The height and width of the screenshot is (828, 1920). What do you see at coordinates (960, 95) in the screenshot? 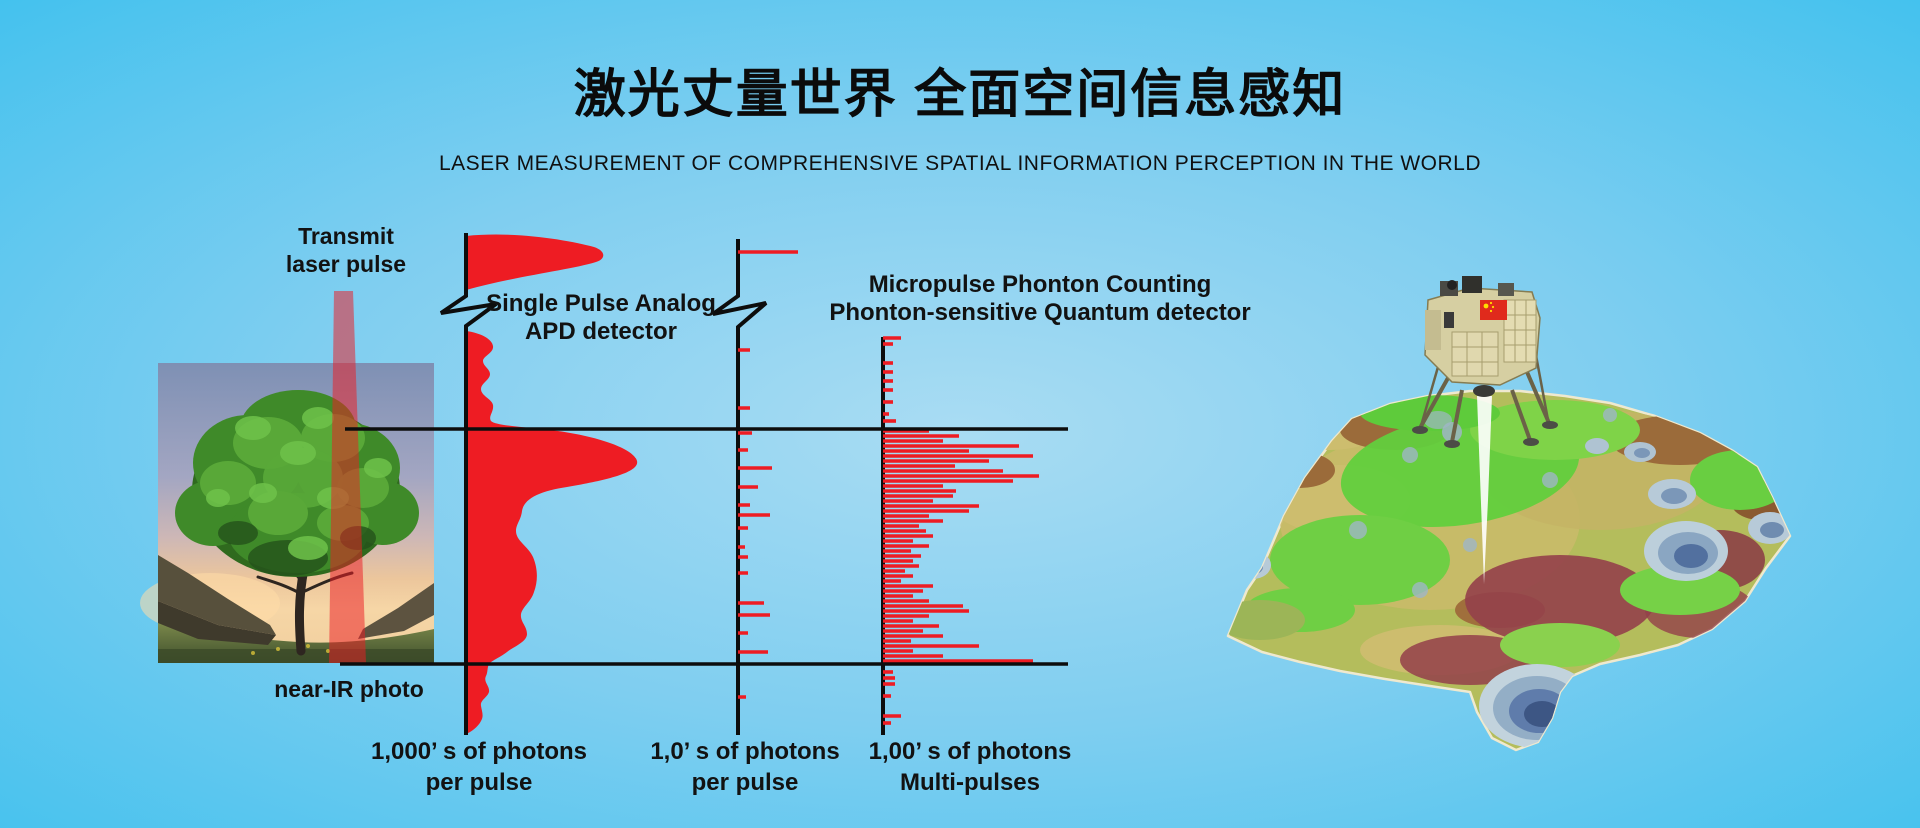
I see `page-title: 激光丈量世界 全面空间信息感知` at bounding box center [960, 95].